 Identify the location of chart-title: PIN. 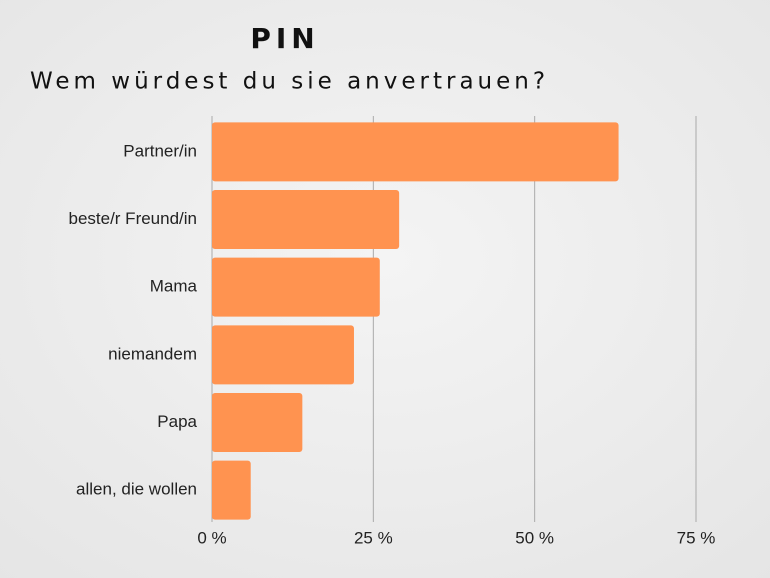
(284, 38).